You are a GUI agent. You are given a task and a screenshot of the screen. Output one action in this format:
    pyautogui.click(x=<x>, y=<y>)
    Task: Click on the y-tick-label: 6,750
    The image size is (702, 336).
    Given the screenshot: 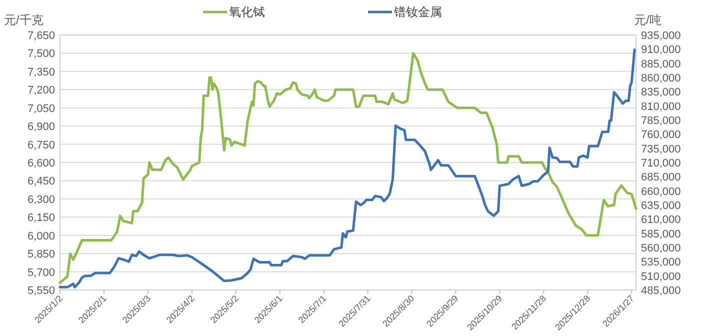 What is the action you would take?
    pyautogui.click(x=41, y=145)
    